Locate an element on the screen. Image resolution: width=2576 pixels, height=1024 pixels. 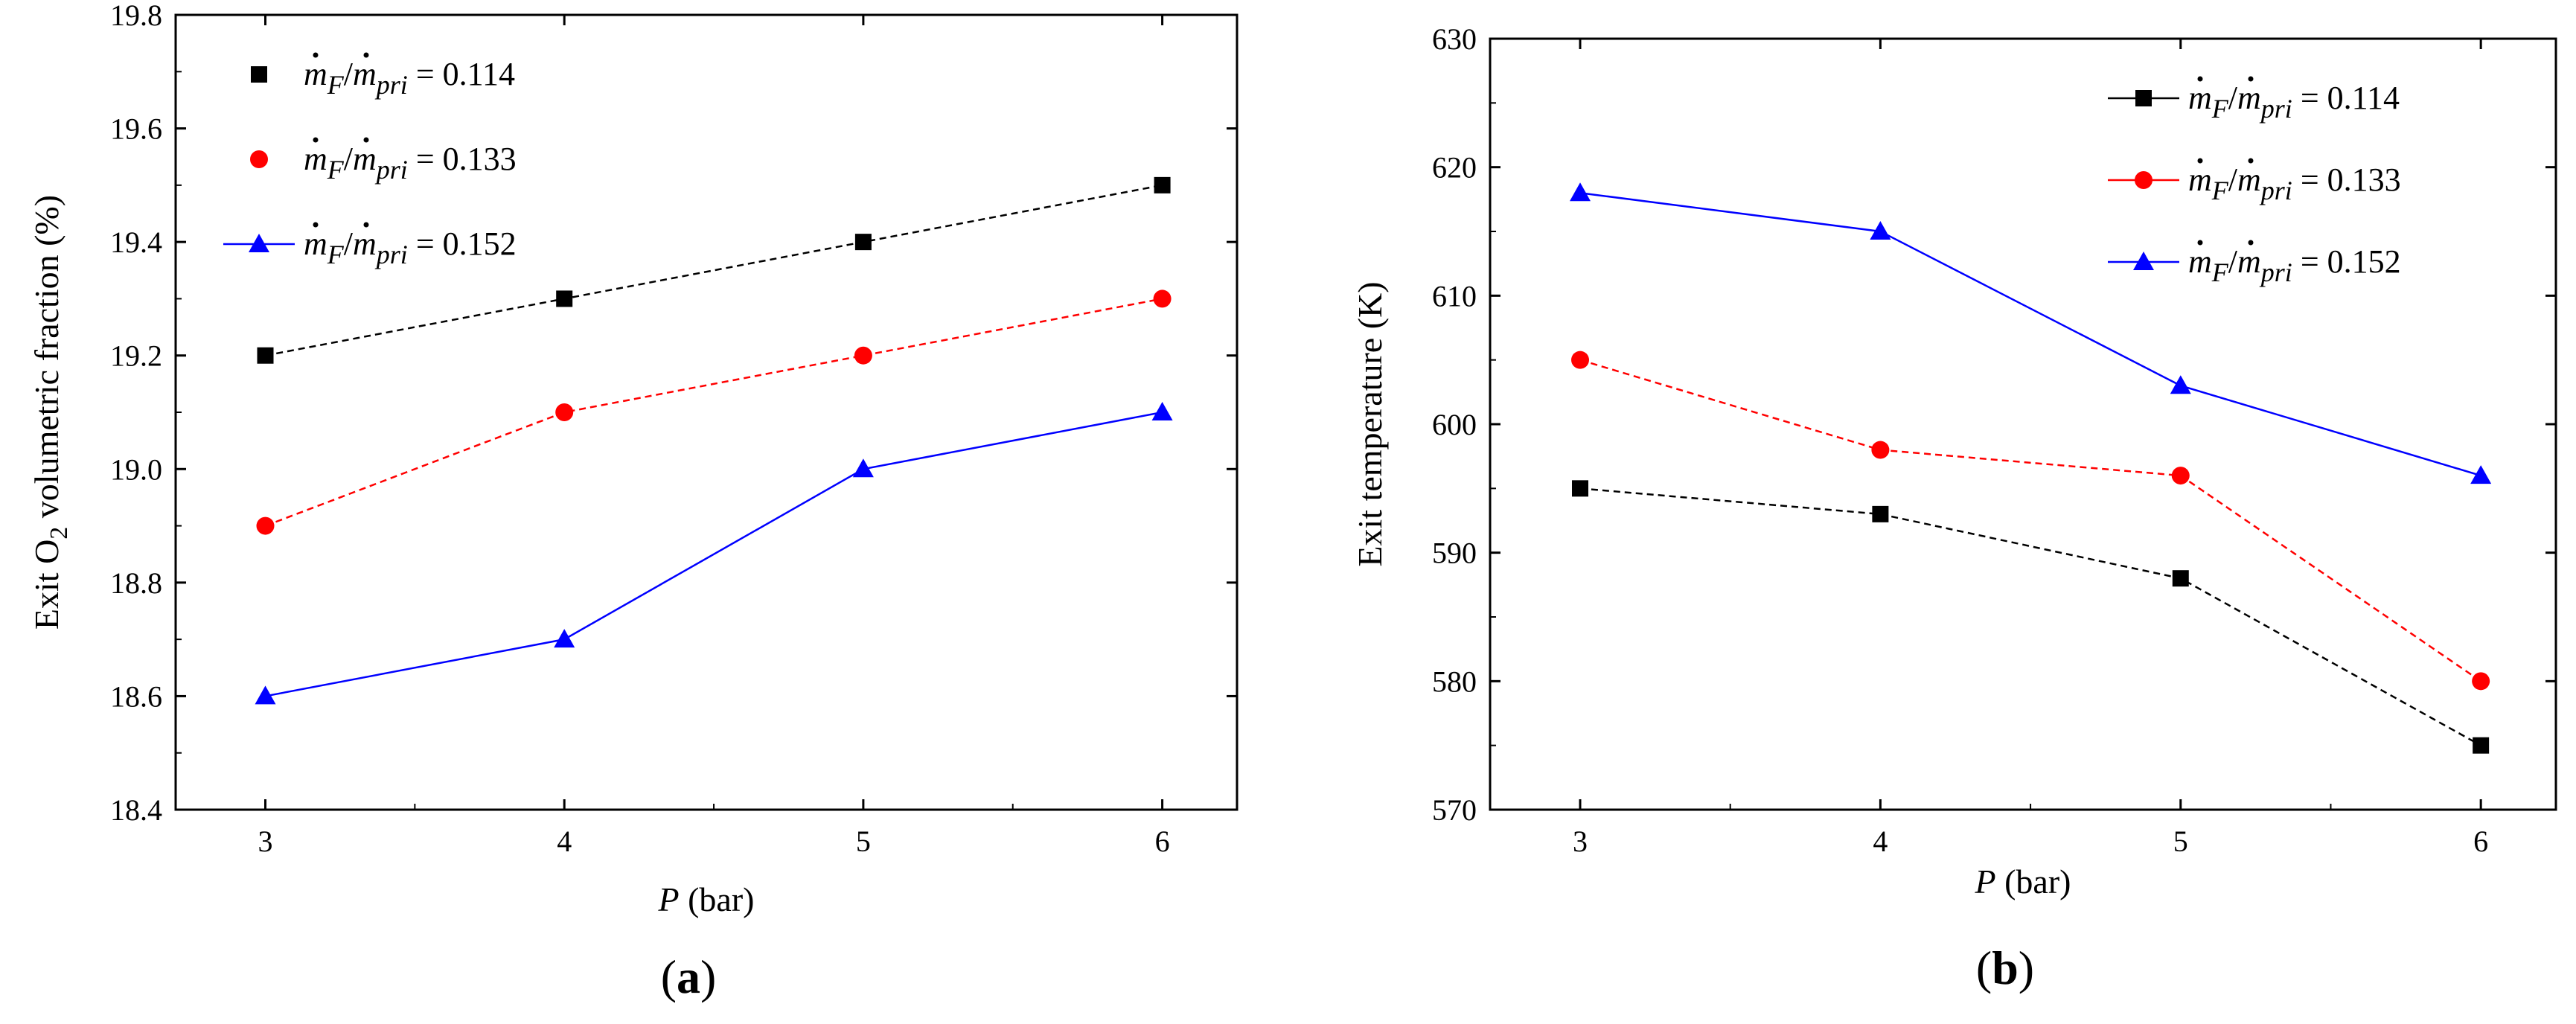
y-tick-label: 620 is located at coordinates (1454, 168).